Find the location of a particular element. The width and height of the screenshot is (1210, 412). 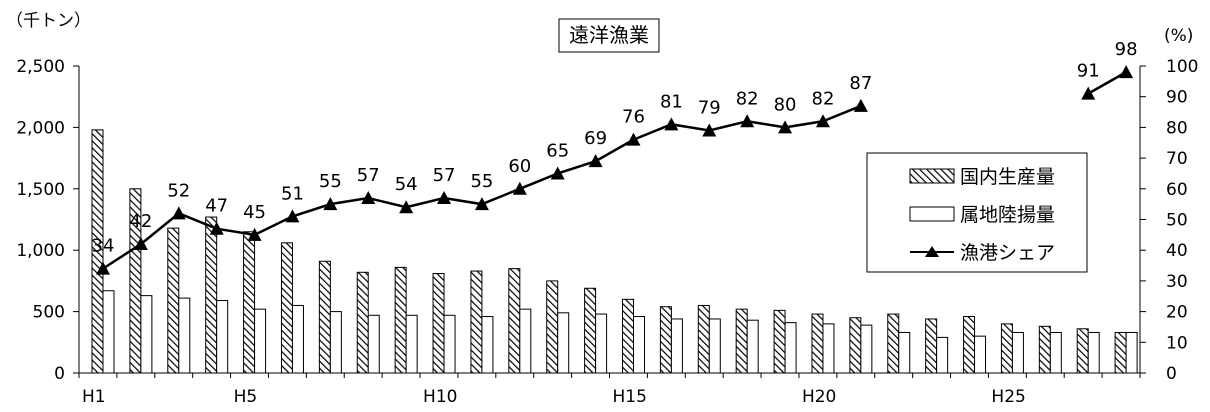

share-marker-H21 is located at coordinates (860, 105).